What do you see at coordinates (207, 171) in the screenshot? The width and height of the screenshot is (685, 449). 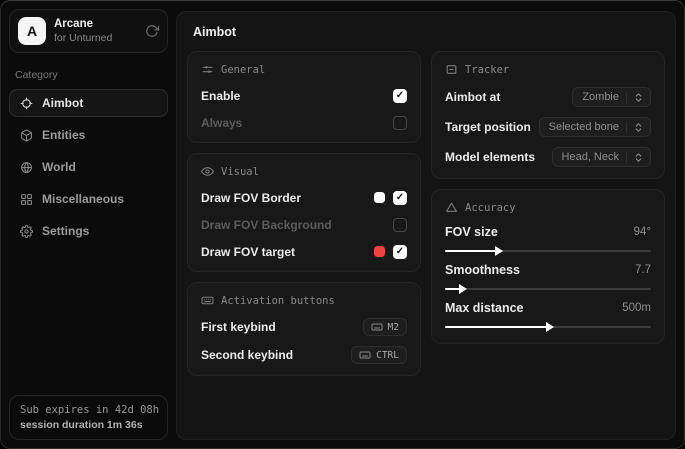 I see `eye-icon` at bounding box center [207, 171].